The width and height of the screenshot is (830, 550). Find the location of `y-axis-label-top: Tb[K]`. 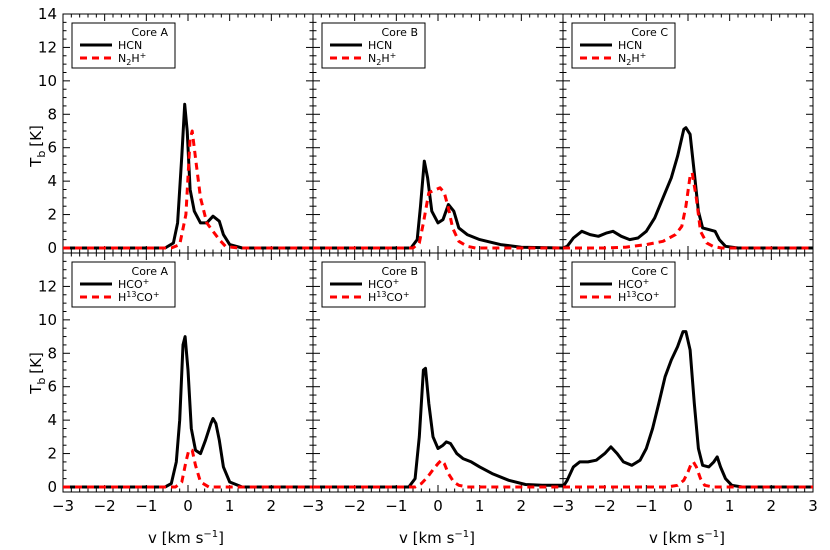

y-axis-label-top: Tb[K] is located at coordinates (37, 146).